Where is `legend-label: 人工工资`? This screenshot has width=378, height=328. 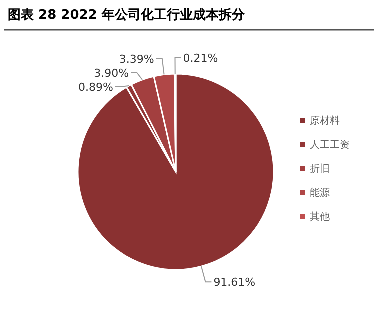
legend-label: 人工工资 is located at coordinates (330, 145).